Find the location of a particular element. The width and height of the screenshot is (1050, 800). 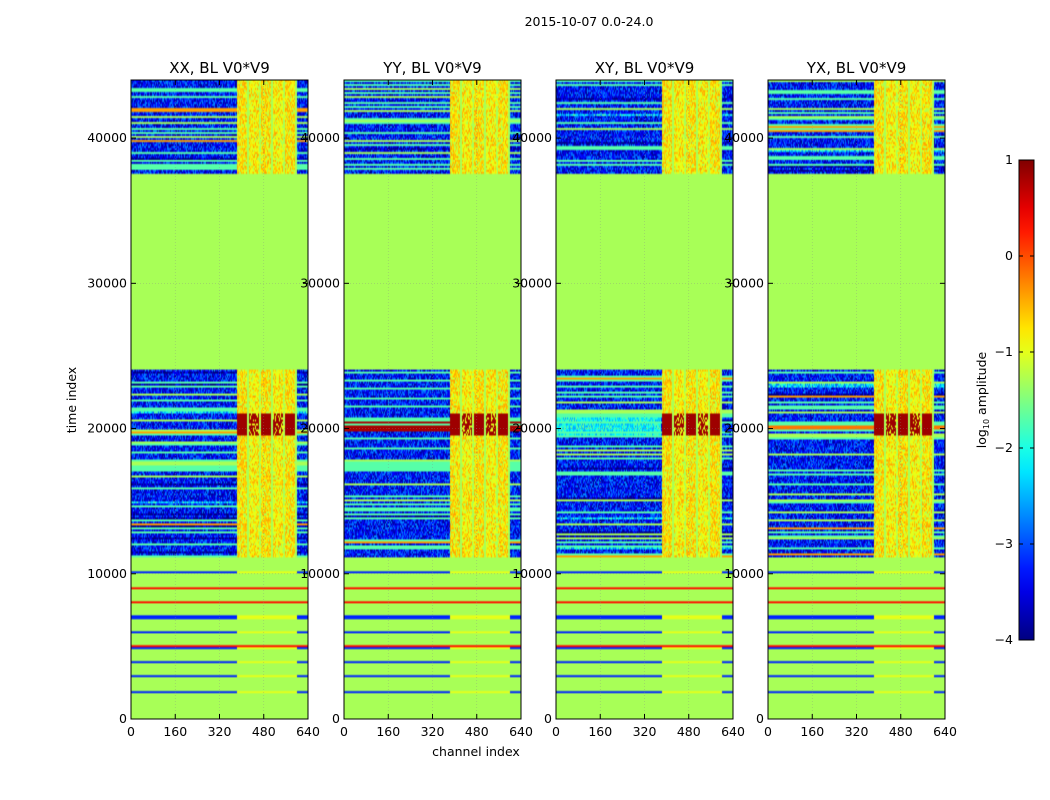

colorbar-tick-label: −3 is located at coordinates (1004, 543).